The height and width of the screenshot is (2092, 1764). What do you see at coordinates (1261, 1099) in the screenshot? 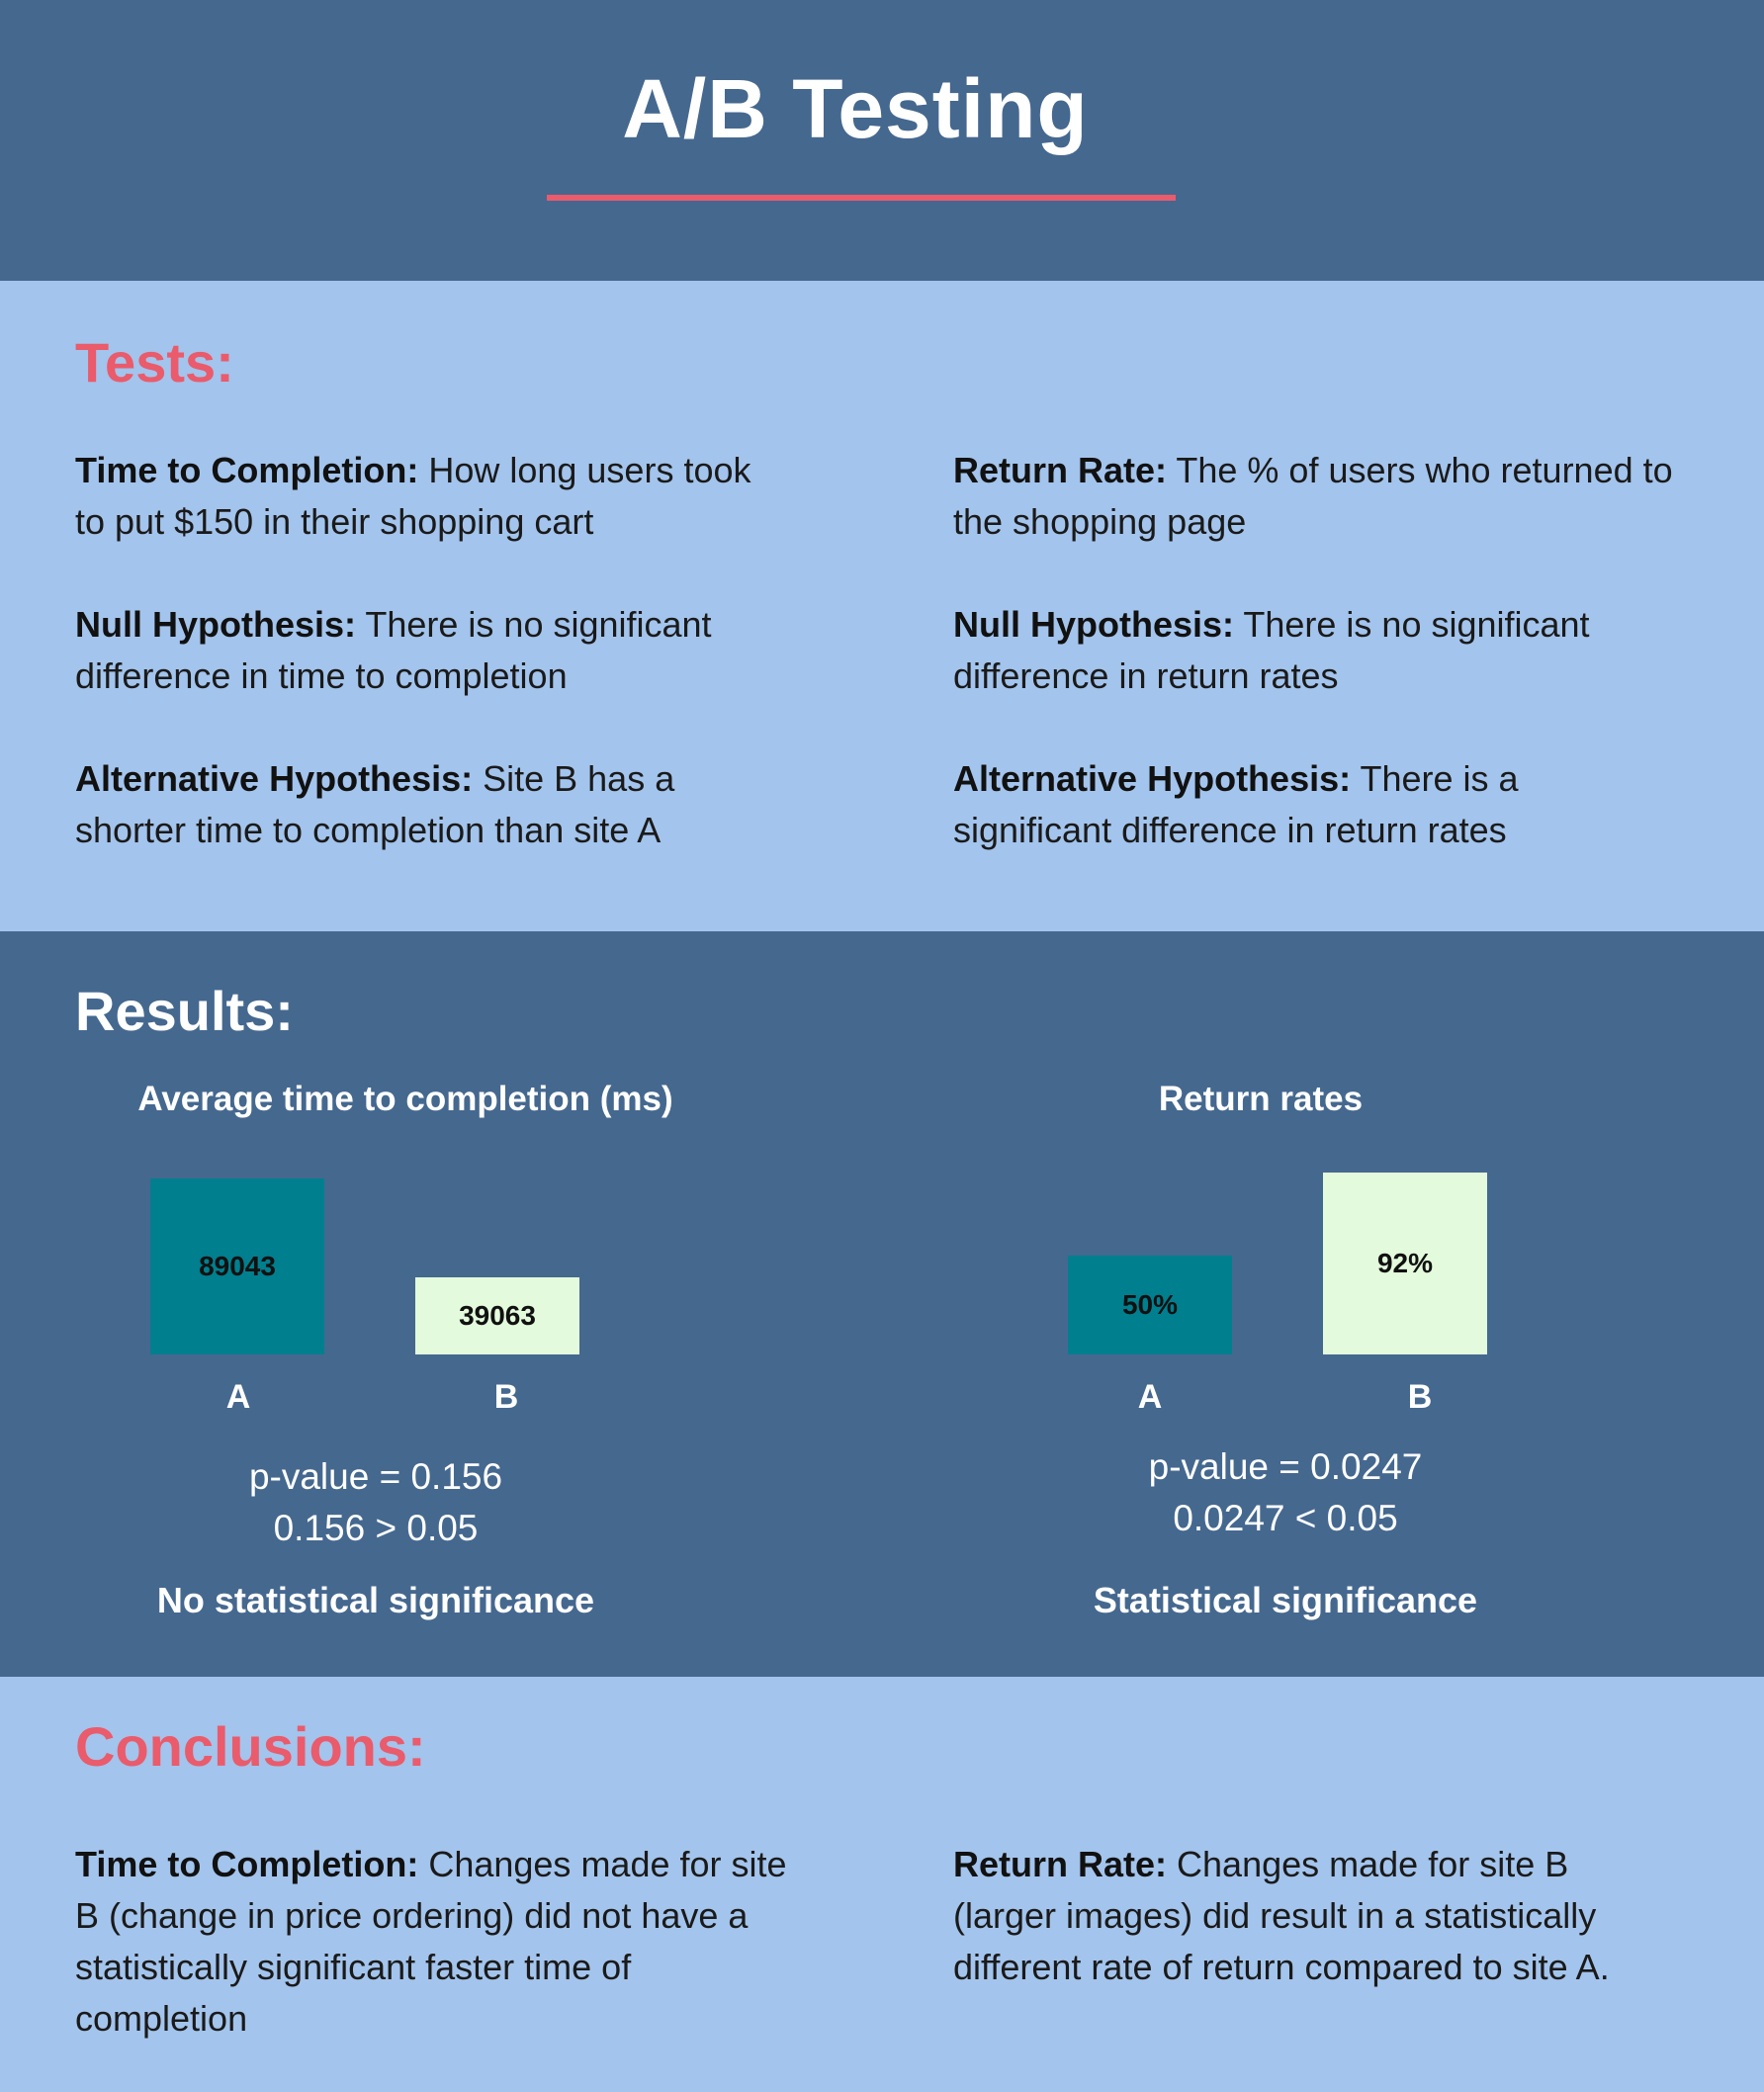
I see `chart-return-title: Return rates` at bounding box center [1261, 1099].